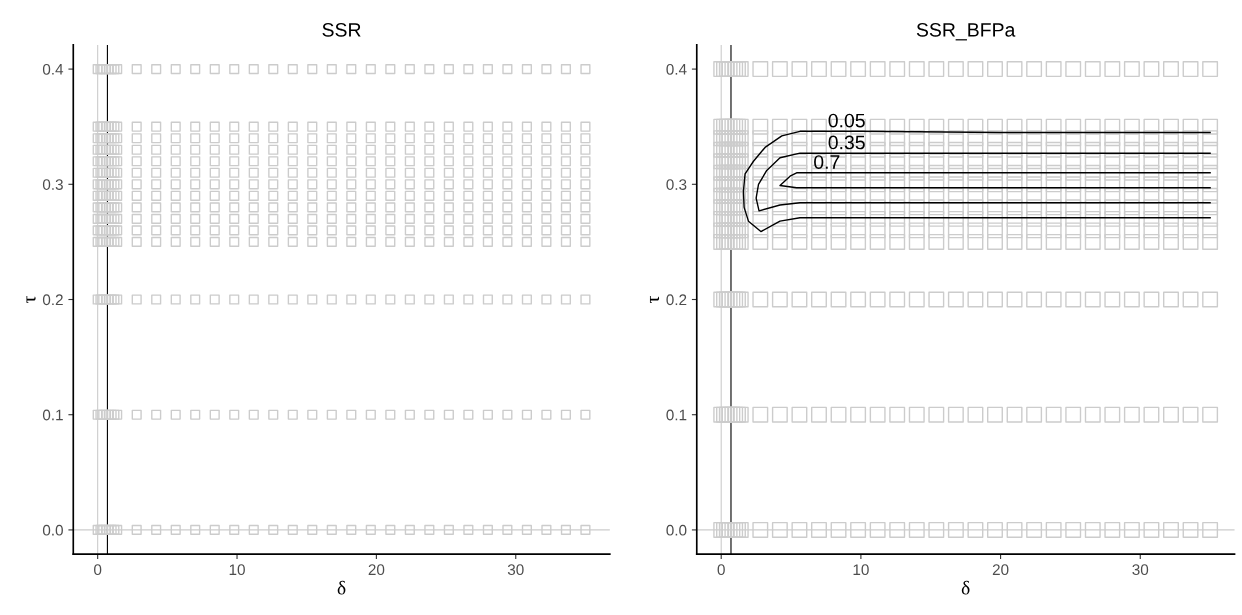 The image size is (1242, 615). What do you see at coordinates (846, 142) in the screenshot?
I see `series-label: 0.35` at bounding box center [846, 142].